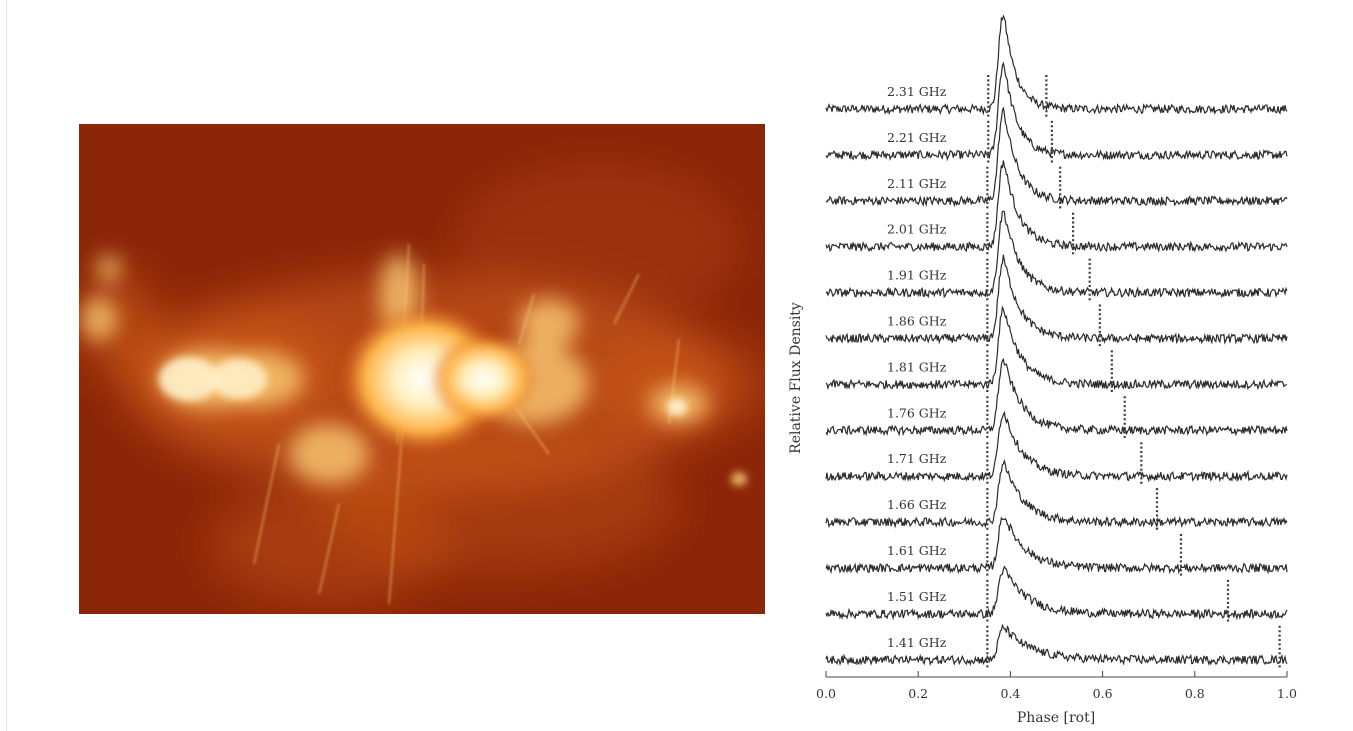 The image size is (1353, 731). Describe the element at coordinates (484, 379) in the screenshot. I see `bright-complex-glow` at that location.